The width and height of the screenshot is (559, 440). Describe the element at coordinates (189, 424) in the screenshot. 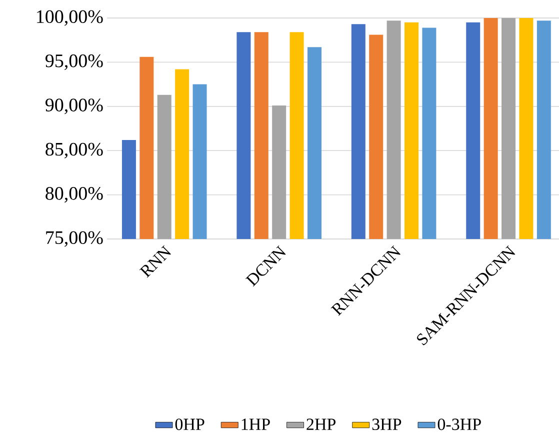

I see `legend-label: 0HP` at that location.